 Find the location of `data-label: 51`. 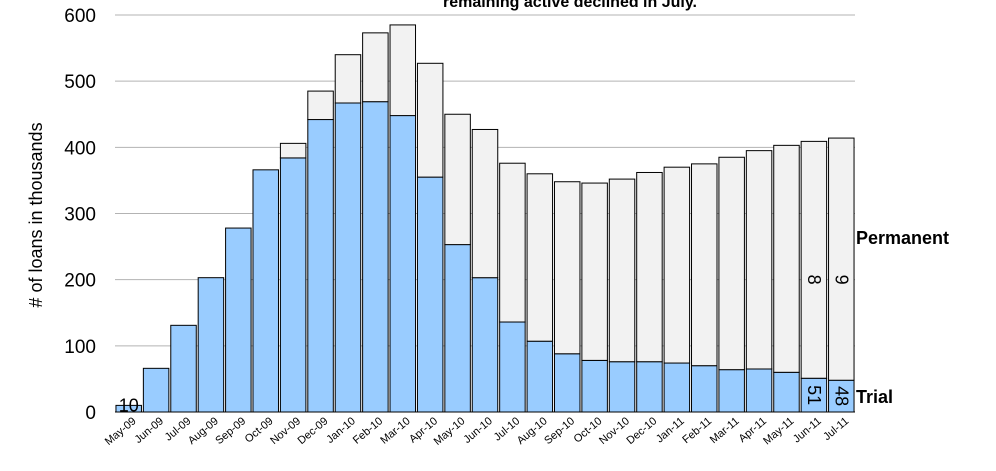

data-label: 51 is located at coordinates (814, 395).